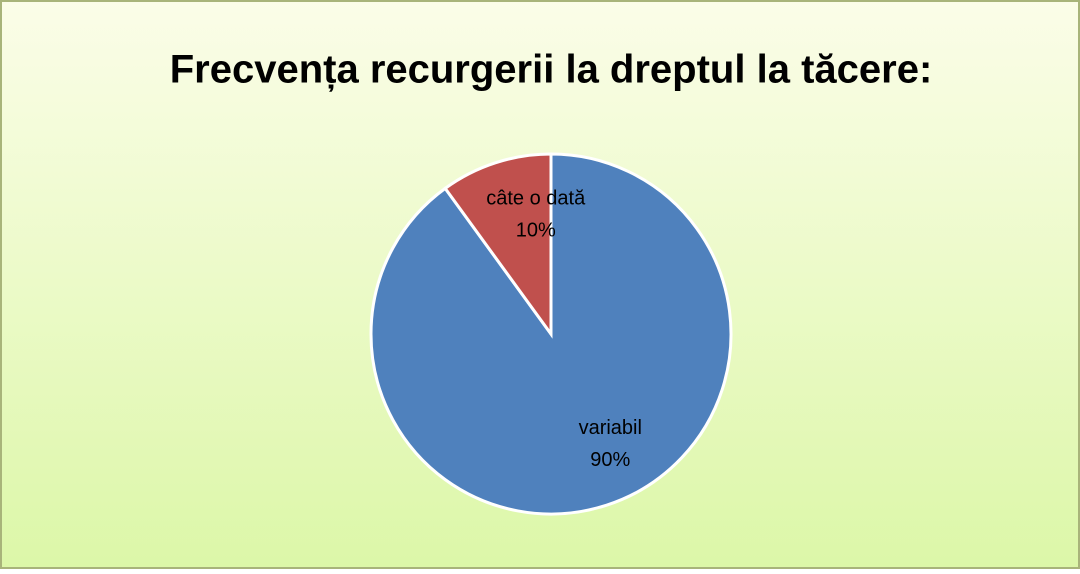  I want to click on slice-value-label: 90%, so click(610, 460).